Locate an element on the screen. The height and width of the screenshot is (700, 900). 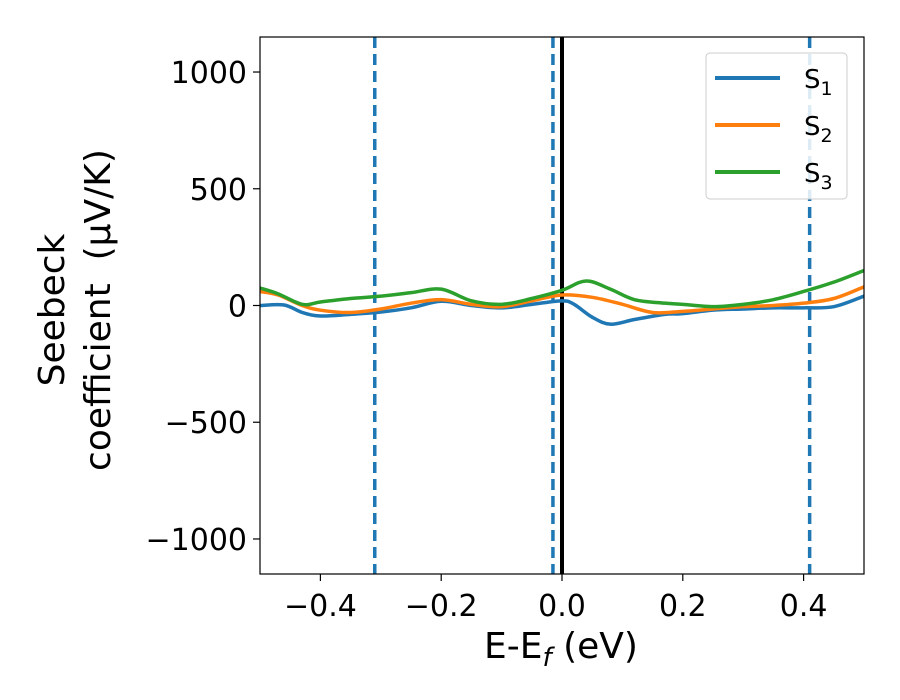
legend-label: S1 is located at coordinates (818, 82).